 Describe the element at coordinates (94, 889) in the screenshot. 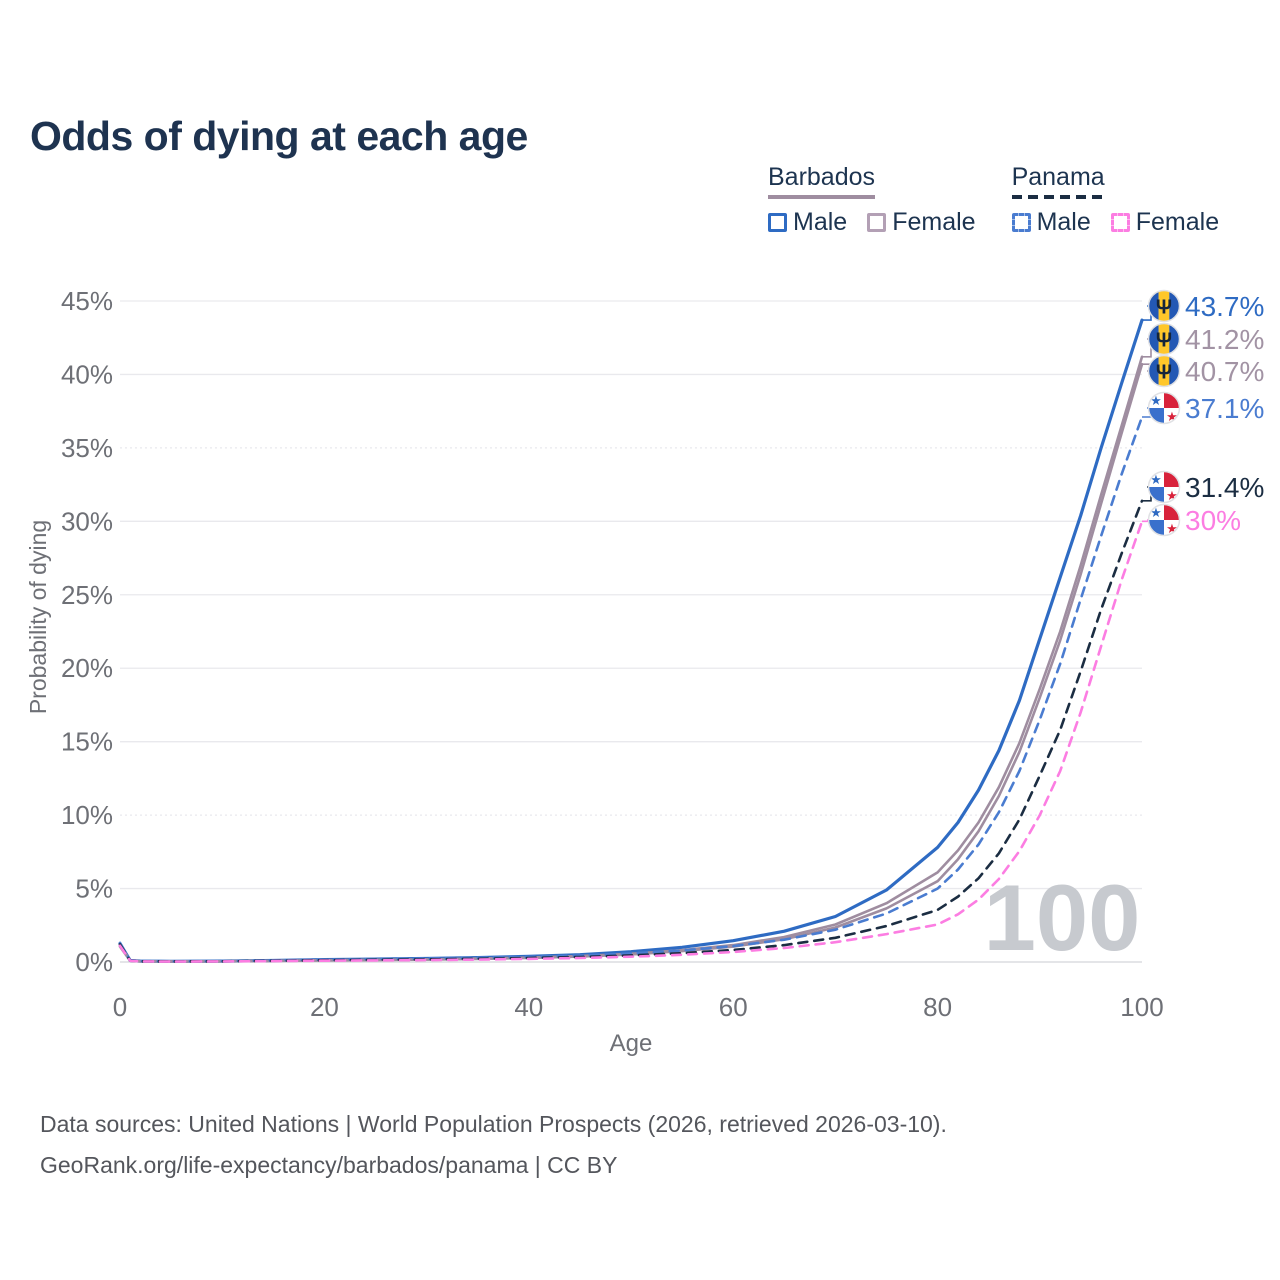

I see `y-tick-label: 5%` at that location.